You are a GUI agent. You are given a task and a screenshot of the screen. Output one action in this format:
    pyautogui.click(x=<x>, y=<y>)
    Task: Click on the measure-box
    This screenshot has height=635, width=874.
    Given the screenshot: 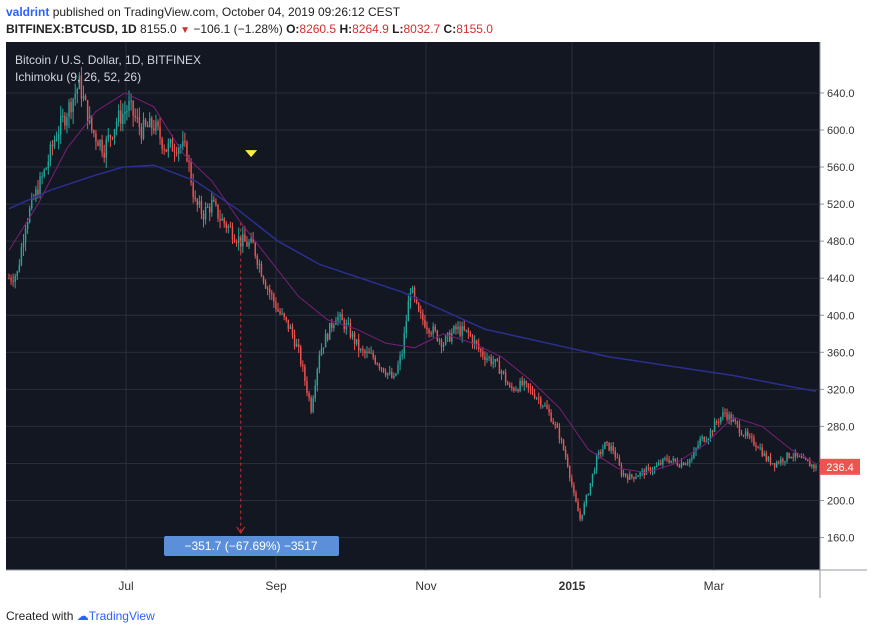 What is the action you would take?
    pyautogui.click(x=251, y=546)
    